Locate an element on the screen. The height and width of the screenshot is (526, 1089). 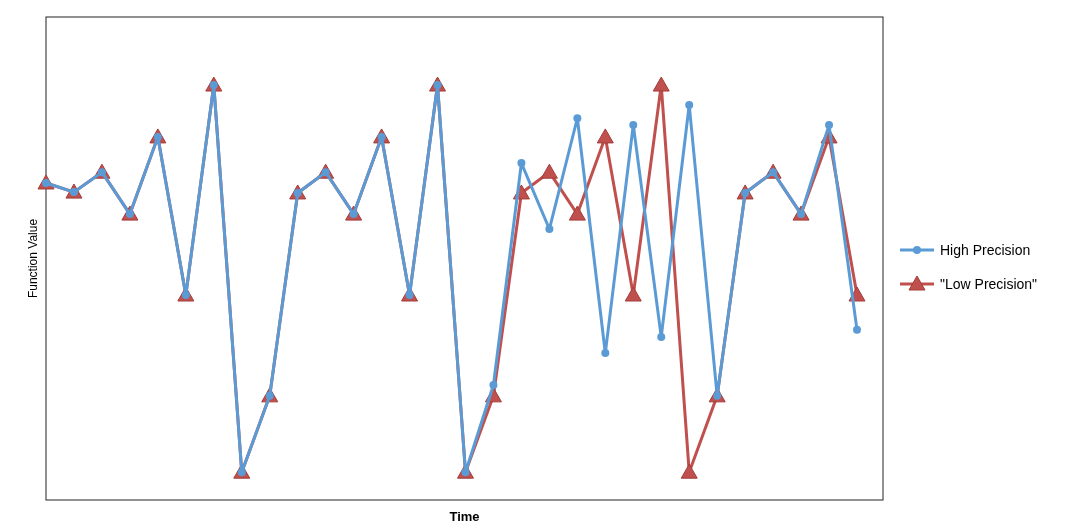
y-axis-title: Function Value is located at coordinates (33, 258).